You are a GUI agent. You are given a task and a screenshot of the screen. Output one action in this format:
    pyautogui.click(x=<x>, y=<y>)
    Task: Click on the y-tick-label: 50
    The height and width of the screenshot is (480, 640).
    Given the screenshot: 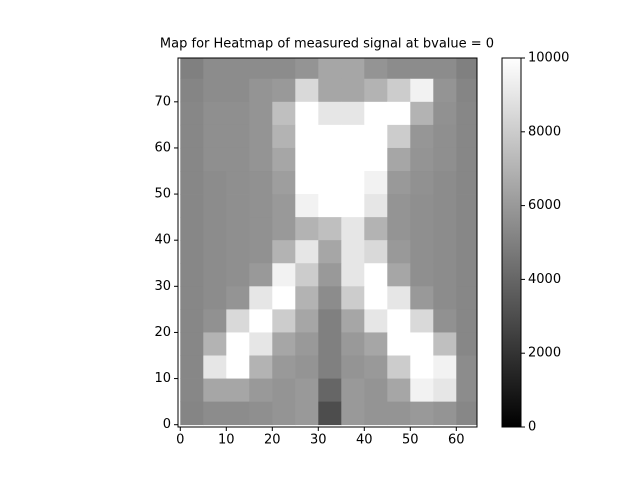 What is the action you would take?
    pyautogui.click(x=162, y=194)
    